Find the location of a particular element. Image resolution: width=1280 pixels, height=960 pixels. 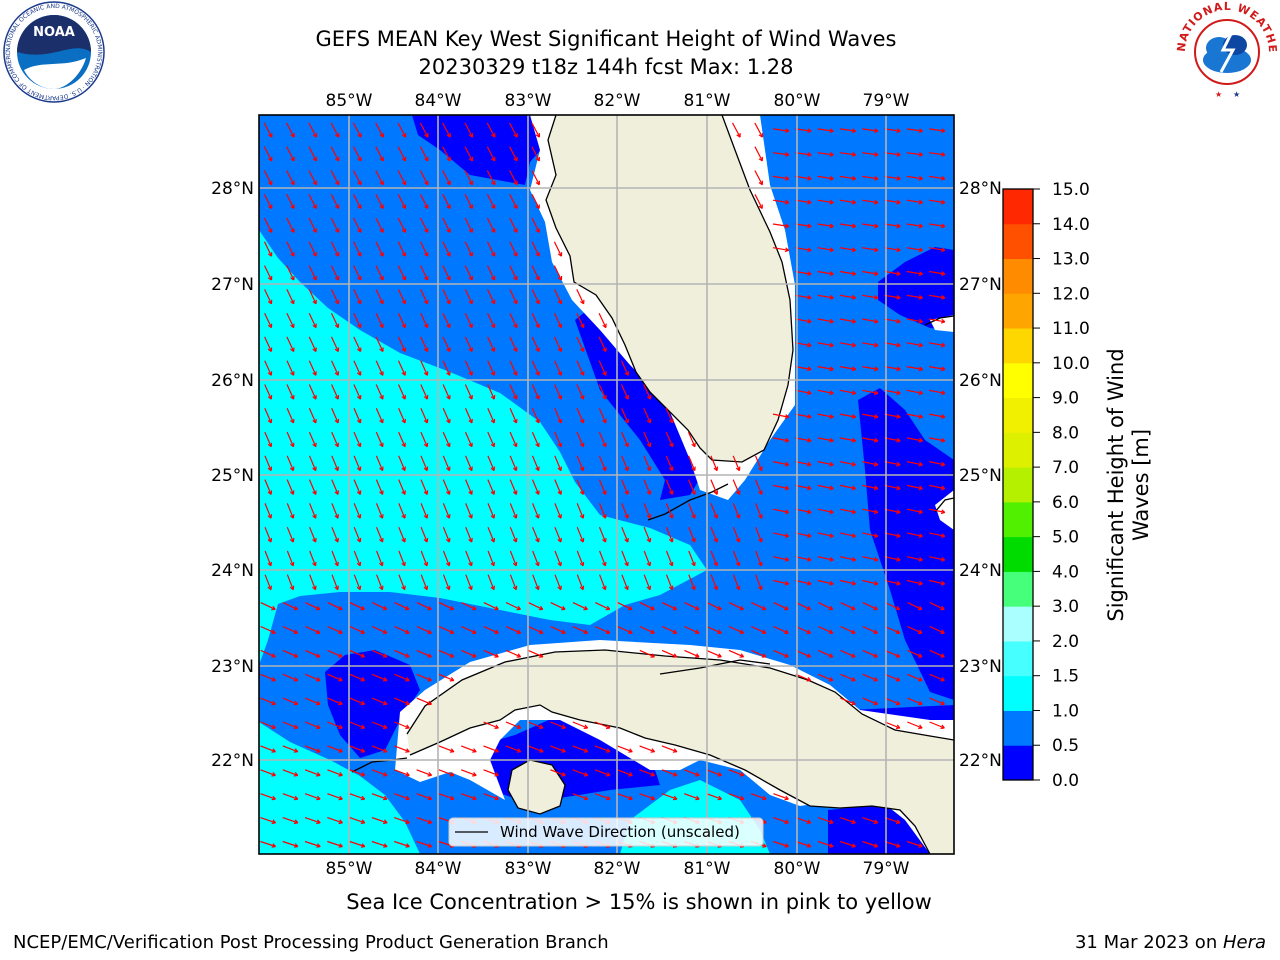

lat-label: 27°N is located at coordinates (980, 285).